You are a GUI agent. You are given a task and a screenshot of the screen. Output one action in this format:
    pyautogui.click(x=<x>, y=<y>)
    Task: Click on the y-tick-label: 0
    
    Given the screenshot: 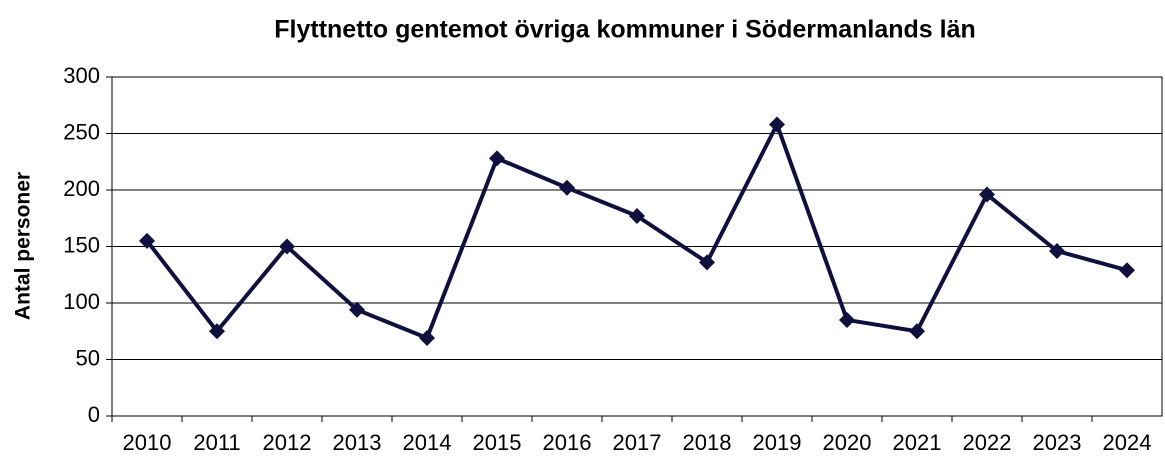 What is the action you would take?
    pyautogui.click(x=94, y=414)
    